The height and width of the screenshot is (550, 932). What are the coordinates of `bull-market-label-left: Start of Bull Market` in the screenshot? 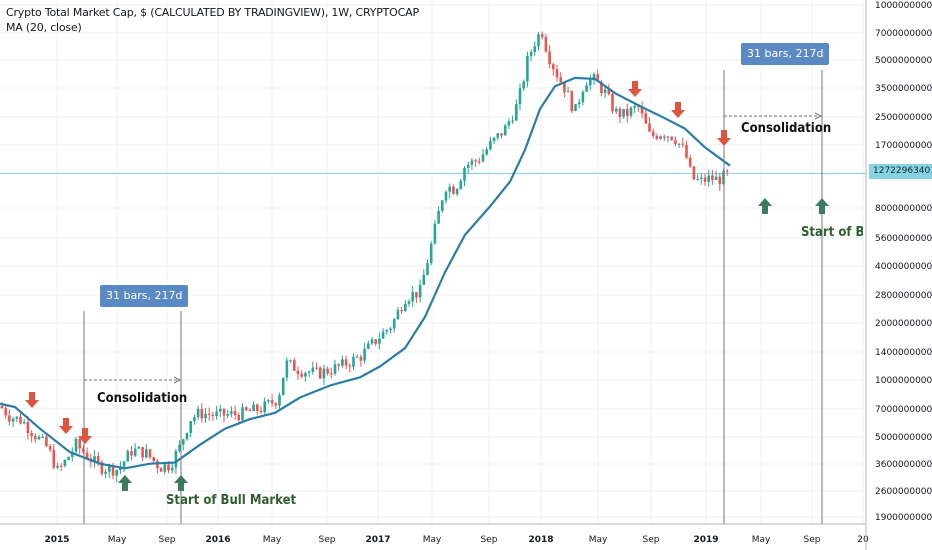 It's located at (231, 500).